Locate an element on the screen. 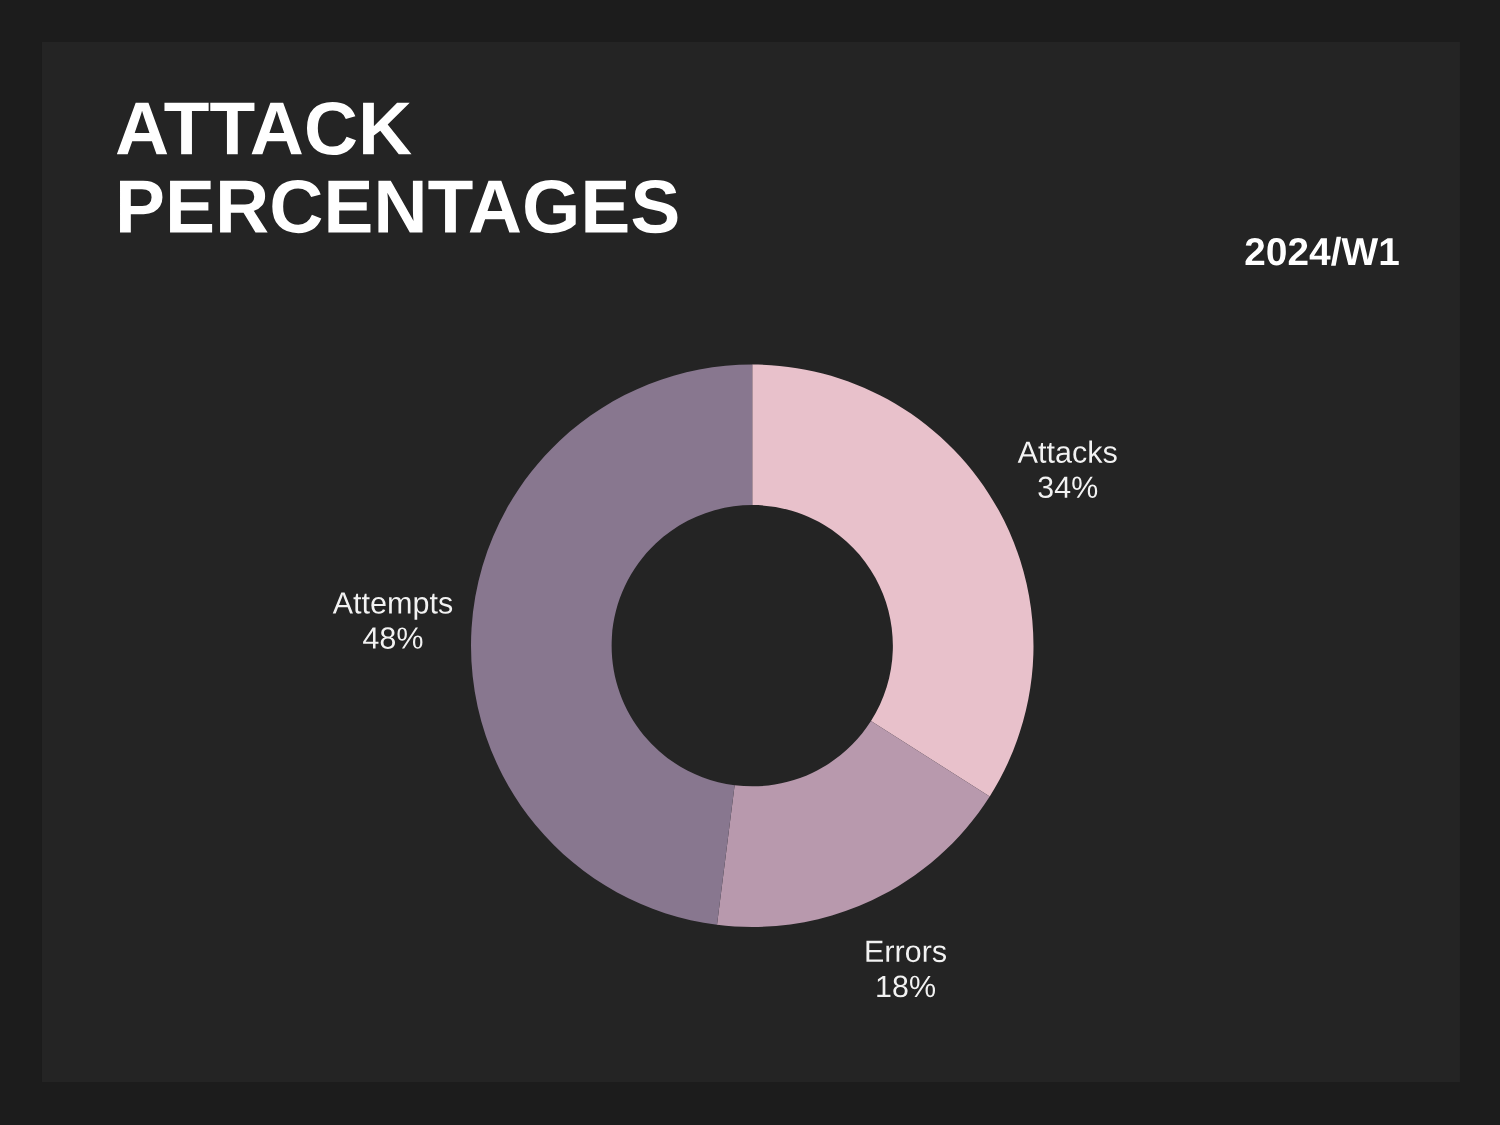  data-label: 34% is located at coordinates (1068, 487).